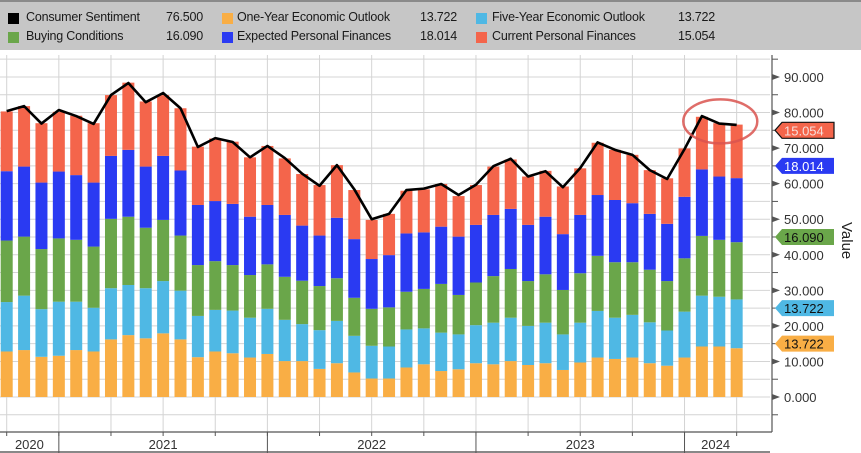 Image resolution: width=861 pixels, height=453 pixels. I want to click on legend-label-expected-personal-finances: Expected Personal Finances, so click(314, 36).